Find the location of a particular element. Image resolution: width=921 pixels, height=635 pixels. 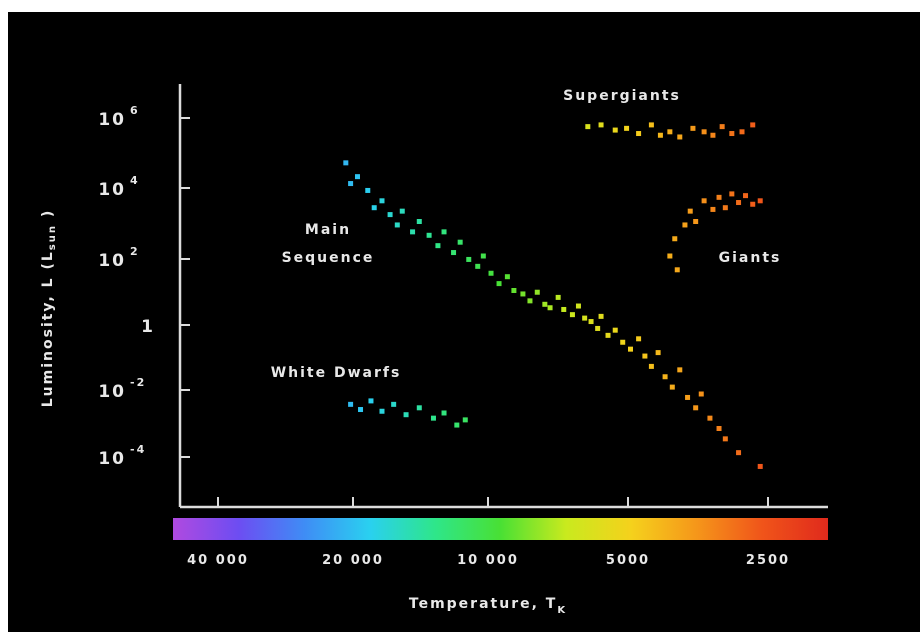

x-axis-label: Temperature, TK is located at coordinates (488, 606).